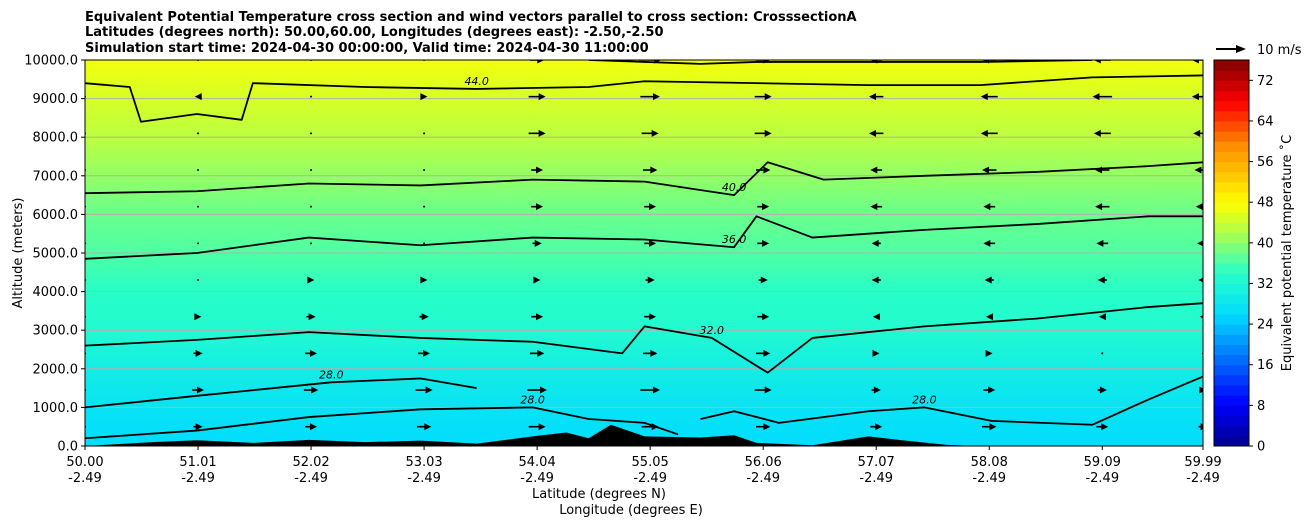  I want to click on y-tick-label: 0.0, so click(67, 447).